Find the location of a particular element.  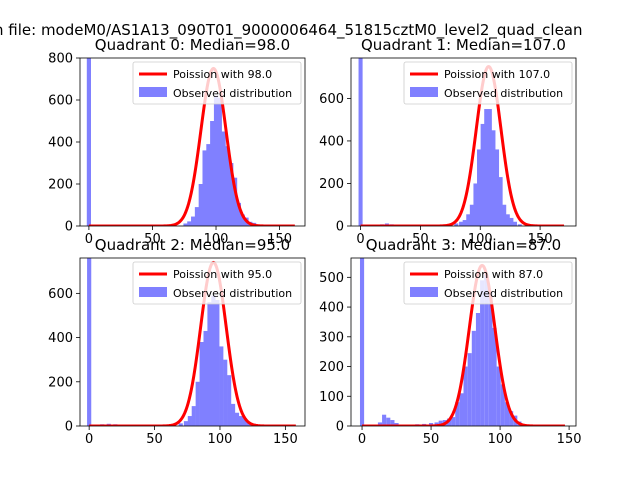

y-tick-label: 300 is located at coordinates (331, 337).